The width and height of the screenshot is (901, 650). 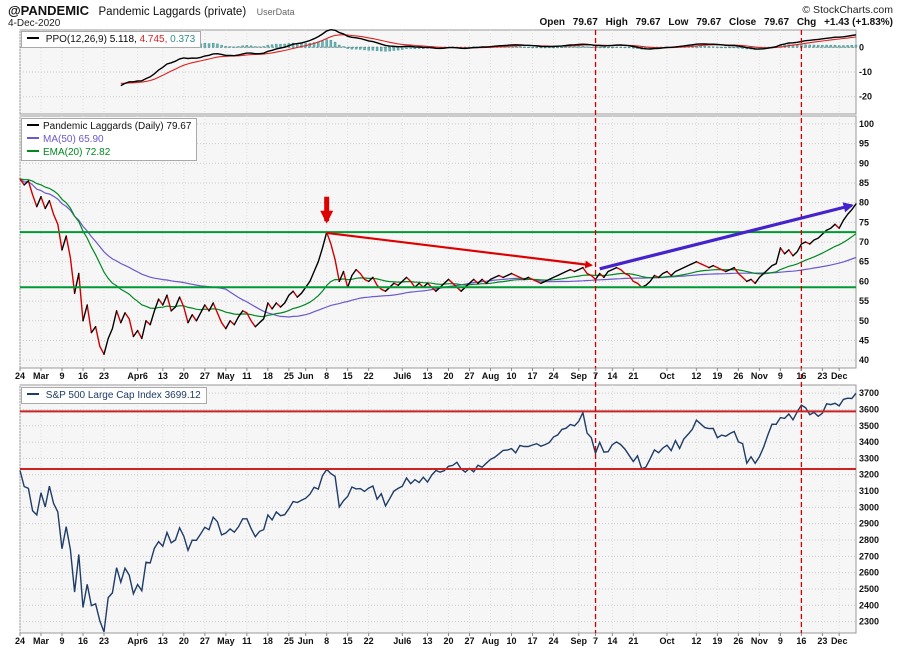 What do you see at coordinates (402, 376) in the screenshot?
I see `svg-text: Jul6` at bounding box center [402, 376].